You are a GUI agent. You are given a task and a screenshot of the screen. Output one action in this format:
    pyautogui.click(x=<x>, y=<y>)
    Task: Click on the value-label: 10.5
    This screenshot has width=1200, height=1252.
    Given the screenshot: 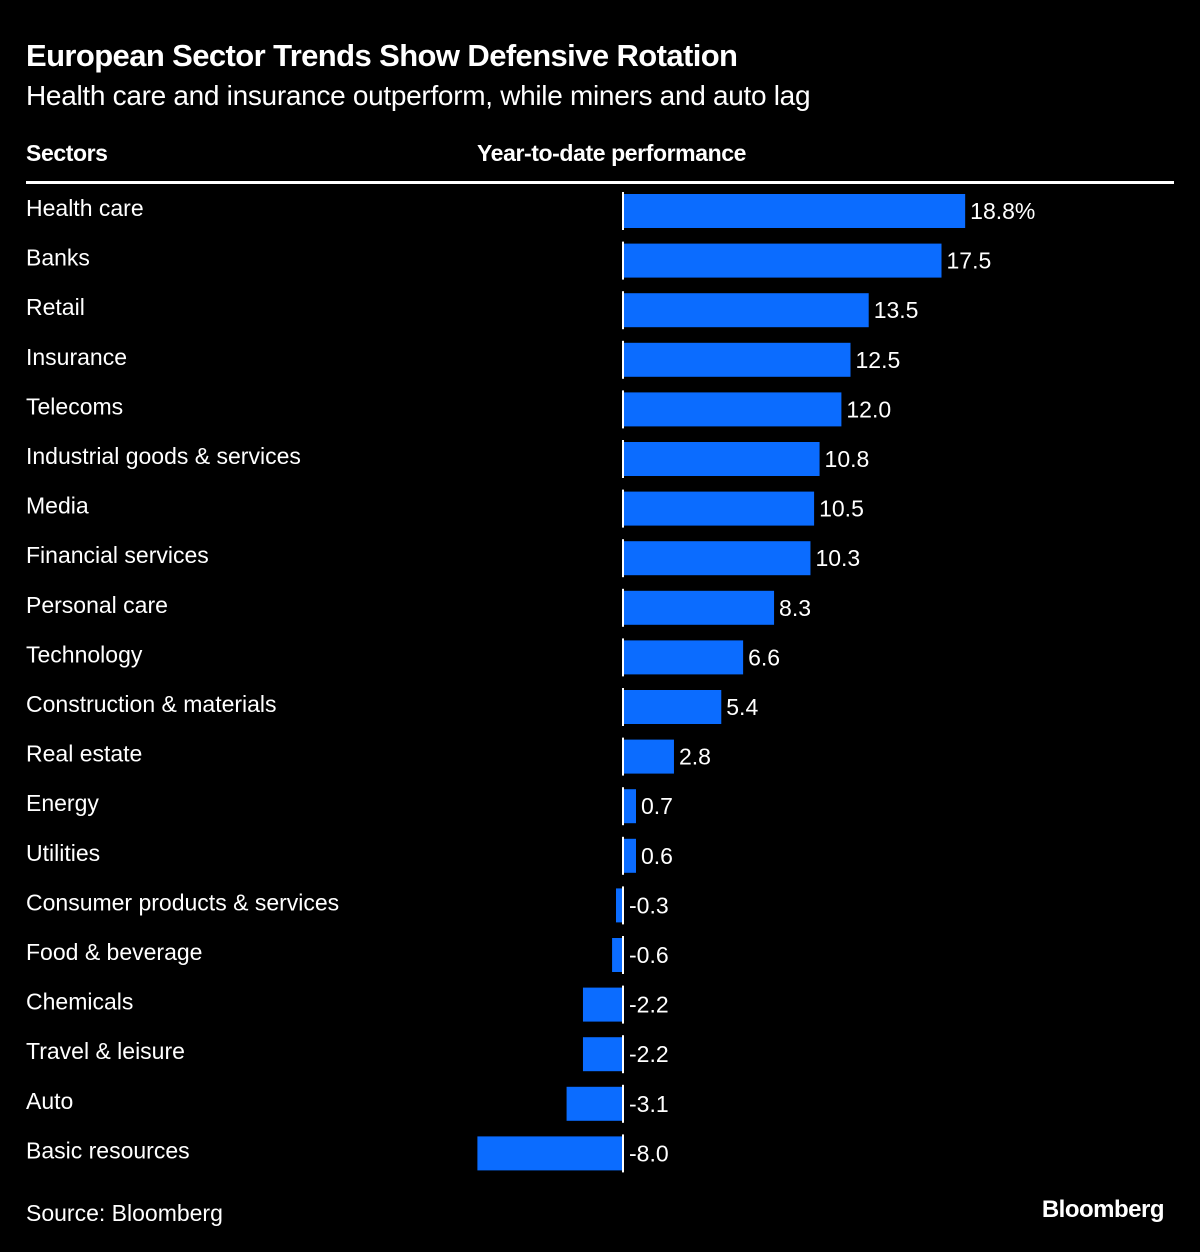 What is the action you would take?
    pyautogui.click(x=841, y=509)
    